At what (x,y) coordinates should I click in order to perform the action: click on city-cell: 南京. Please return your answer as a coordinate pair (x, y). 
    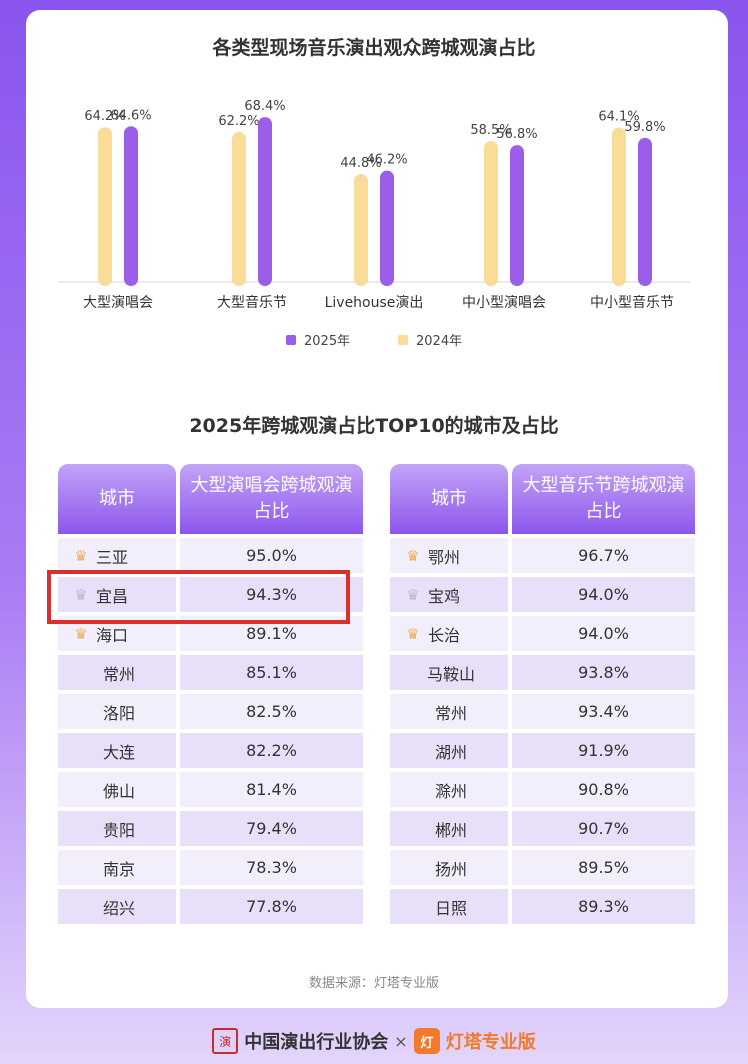
    Looking at the image, I should click on (117, 867).